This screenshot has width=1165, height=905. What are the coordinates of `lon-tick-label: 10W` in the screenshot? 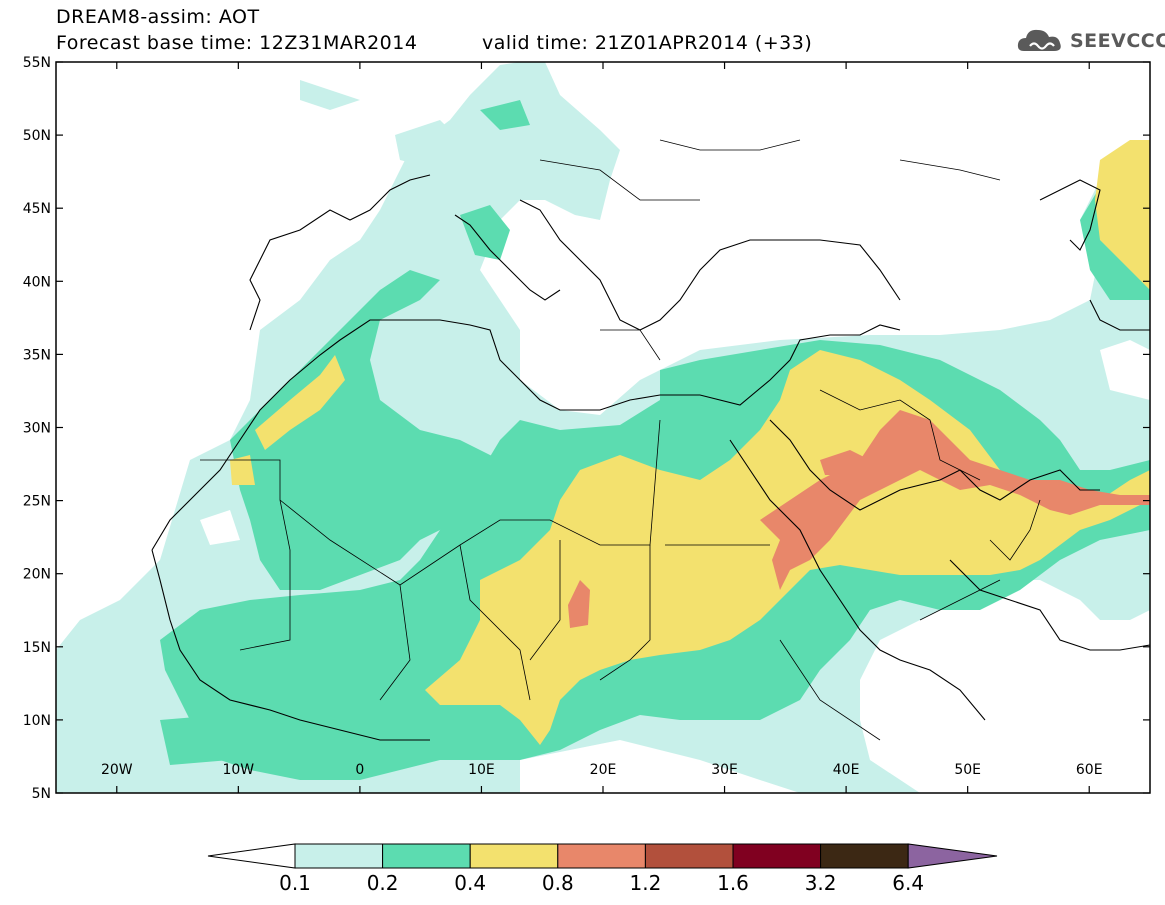 It's located at (238, 770).